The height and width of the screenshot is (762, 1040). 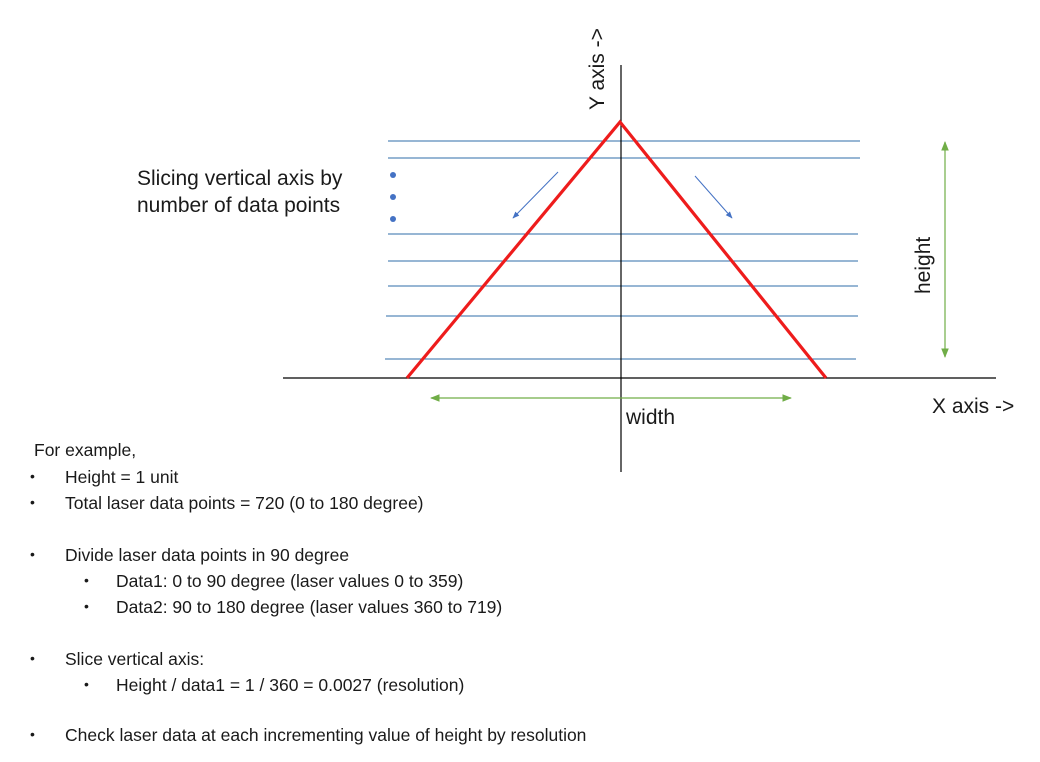 I want to click on y-axis-label: Y axis ->, so click(x=597, y=69).